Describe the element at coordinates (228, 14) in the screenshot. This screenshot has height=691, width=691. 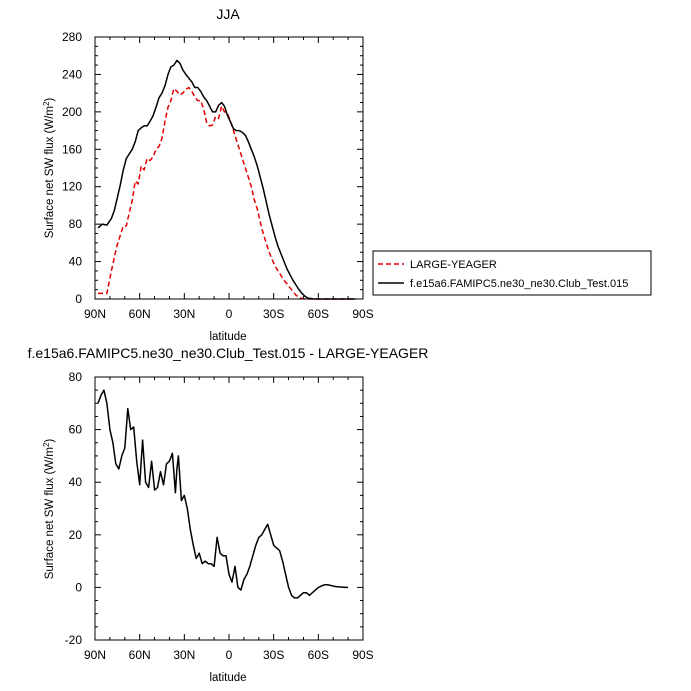
I see `top-chart-title: JJA` at that location.